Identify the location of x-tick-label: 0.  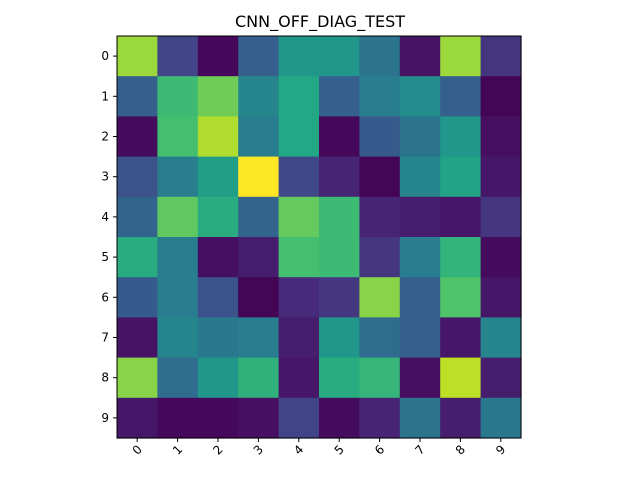
(137, 449).